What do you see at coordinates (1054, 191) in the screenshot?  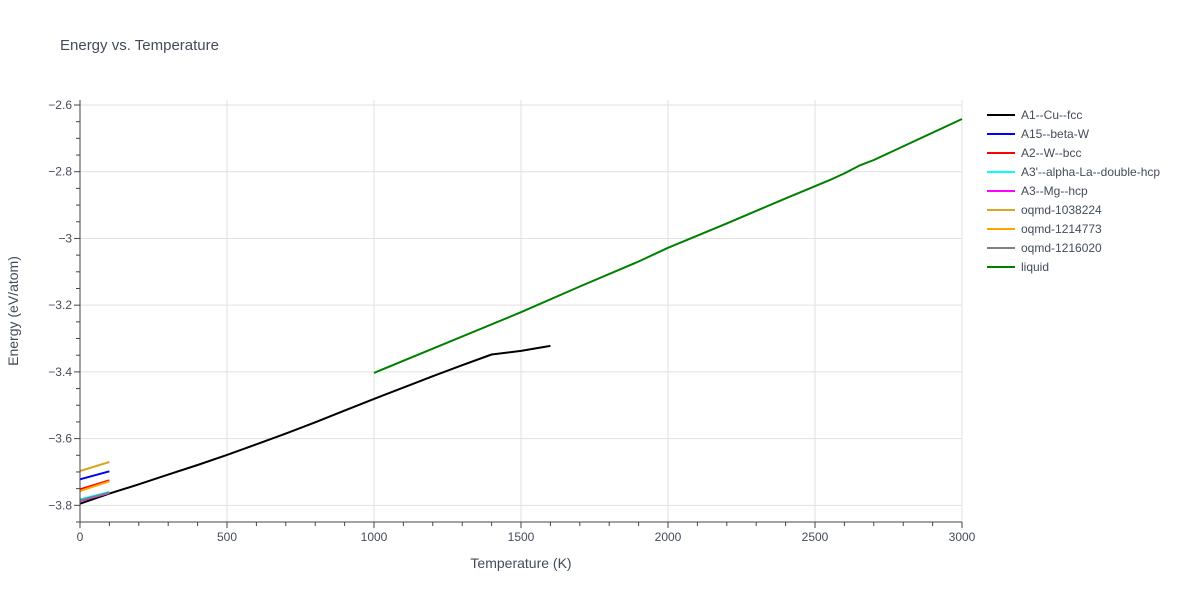 I see `legend-label: A3--Mg--hcp` at bounding box center [1054, 191].